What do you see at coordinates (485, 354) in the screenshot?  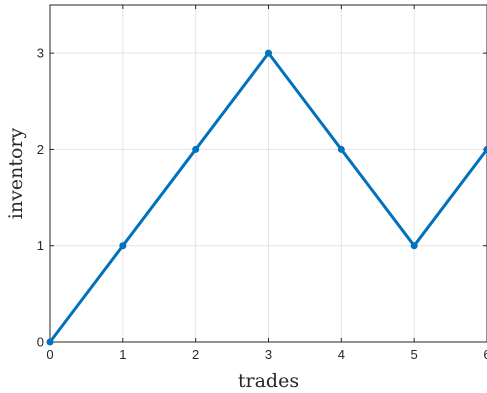 I see `x-tick-label: 6` at bounding box center [485, 354].